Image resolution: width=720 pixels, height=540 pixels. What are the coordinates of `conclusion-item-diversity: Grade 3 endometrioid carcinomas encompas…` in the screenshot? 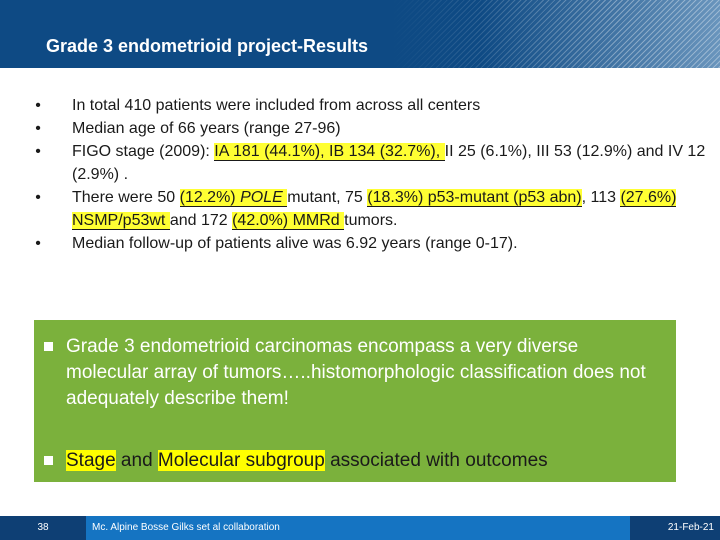 It's located at (354, 373).